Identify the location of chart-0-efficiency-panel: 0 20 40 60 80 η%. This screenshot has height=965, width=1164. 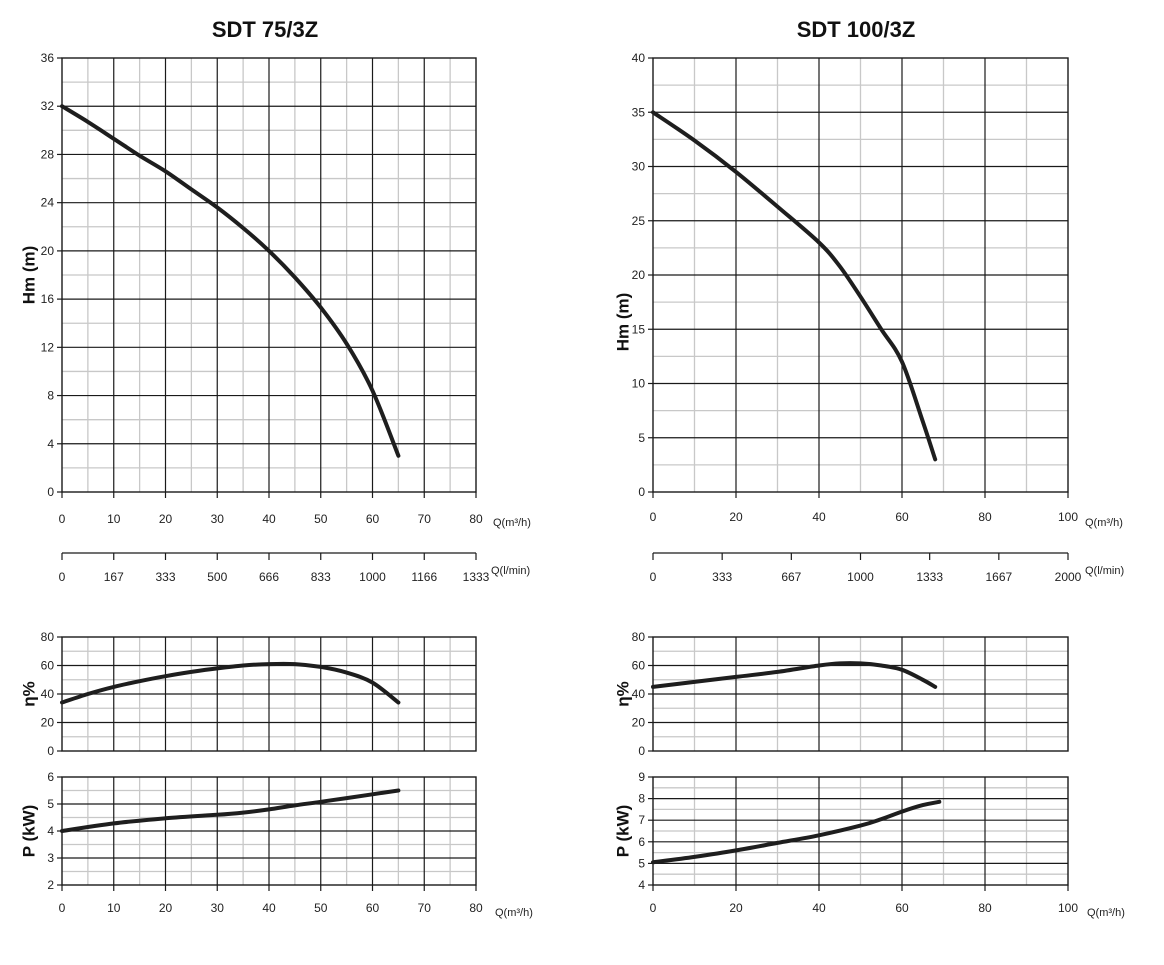
(248, 694).